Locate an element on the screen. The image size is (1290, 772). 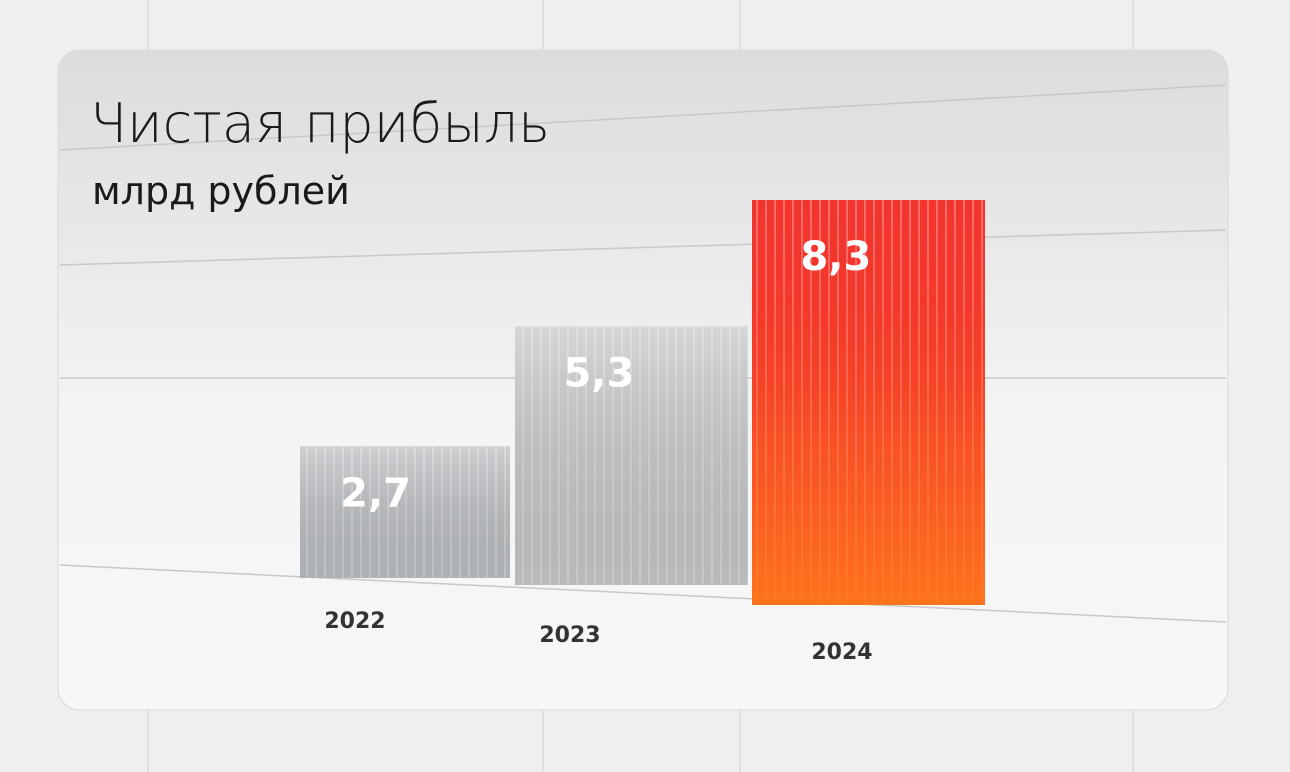
x-tick-label: 2024 is located at coordinates (841, 652).